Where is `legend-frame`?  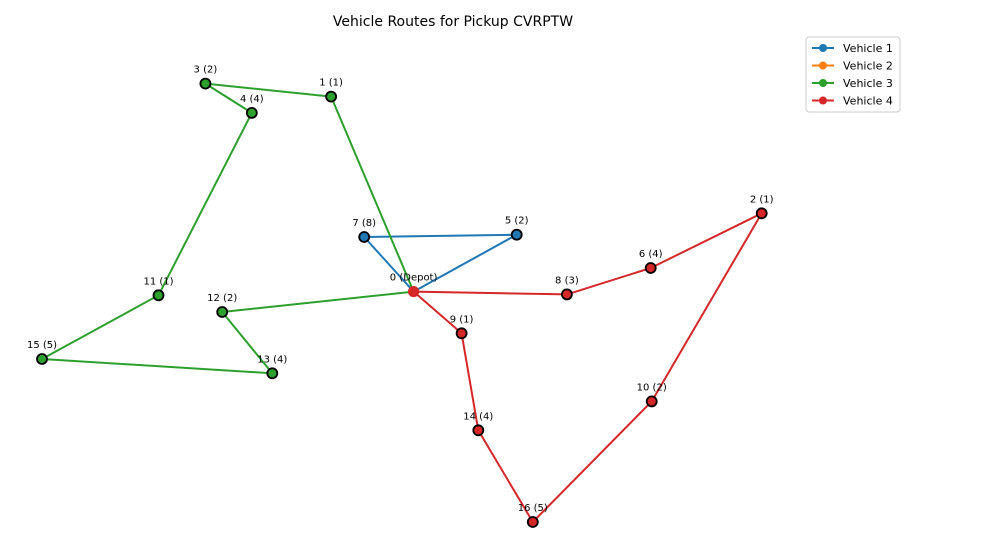 legend-frame is located at coordinates (853, 74).